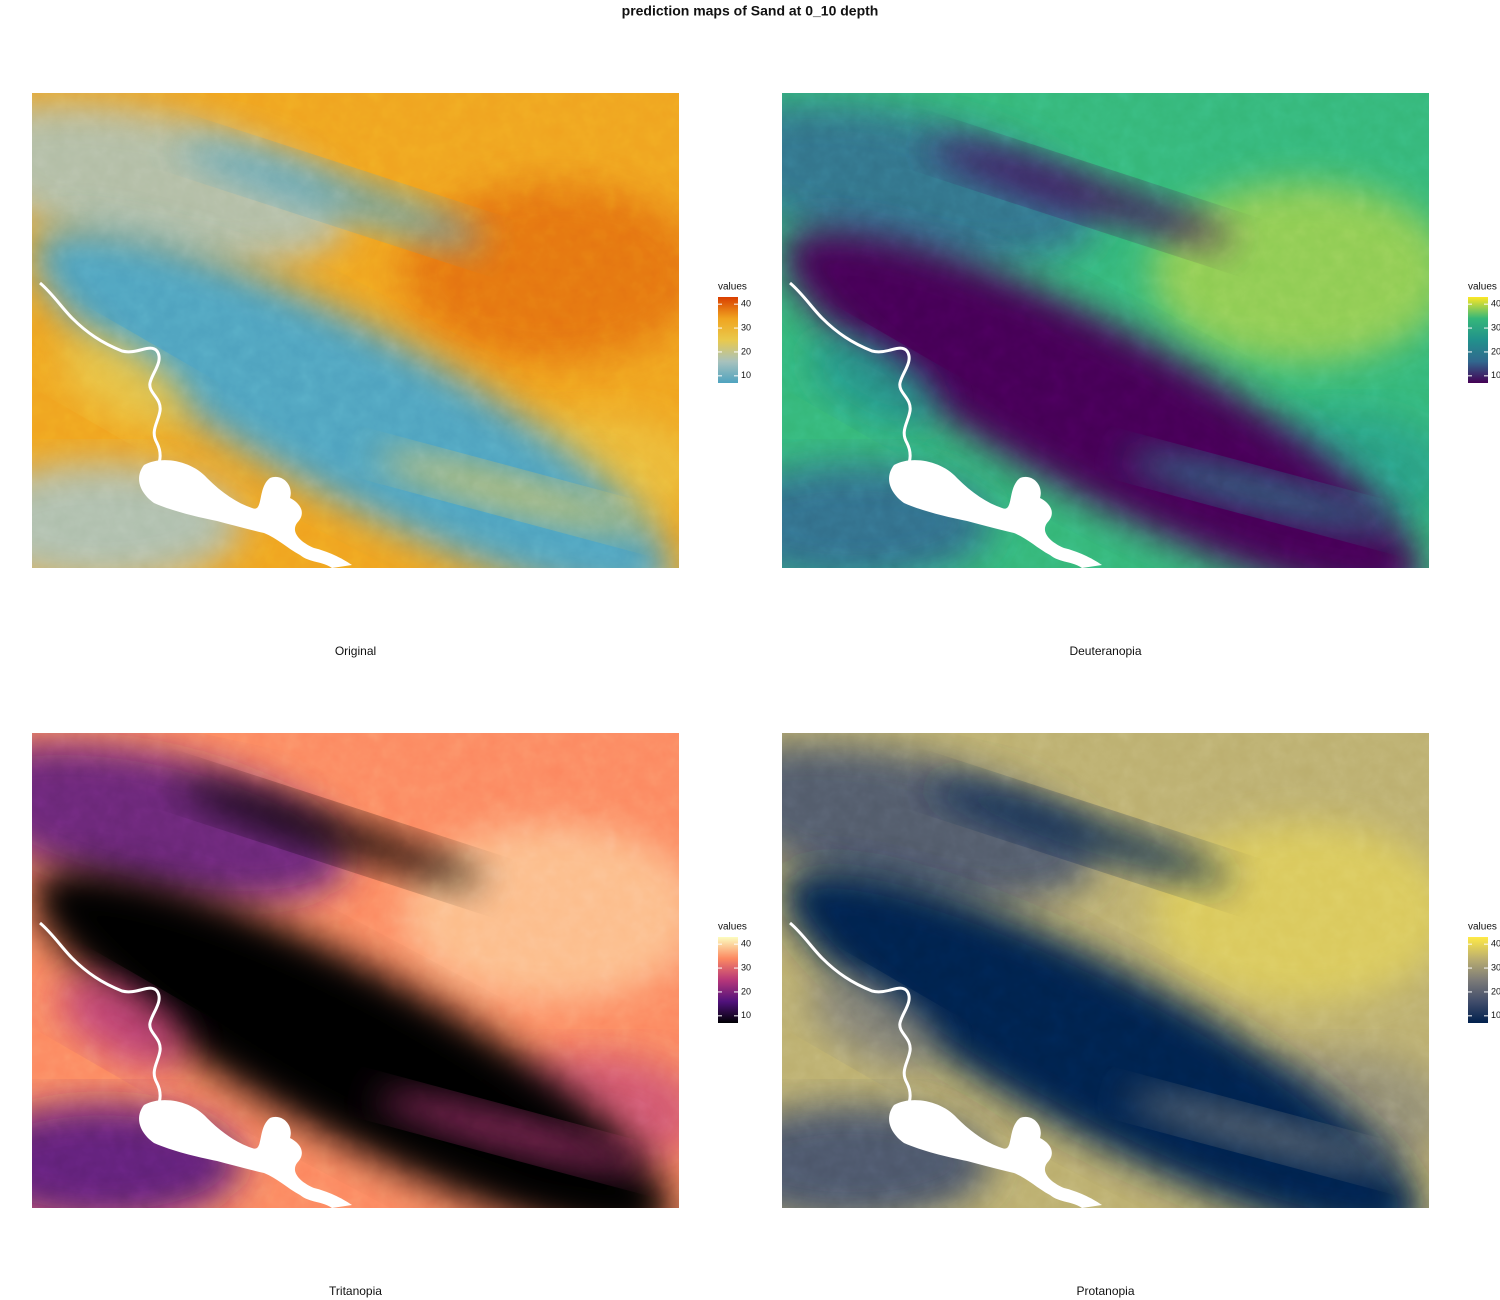 The width and height of the screenshot is (1500, 1300). What do you see at coordinates (1105, 651) in the screenshot?
I see `map-caption: Deuteranopia` at bounding box center [1105, 651].